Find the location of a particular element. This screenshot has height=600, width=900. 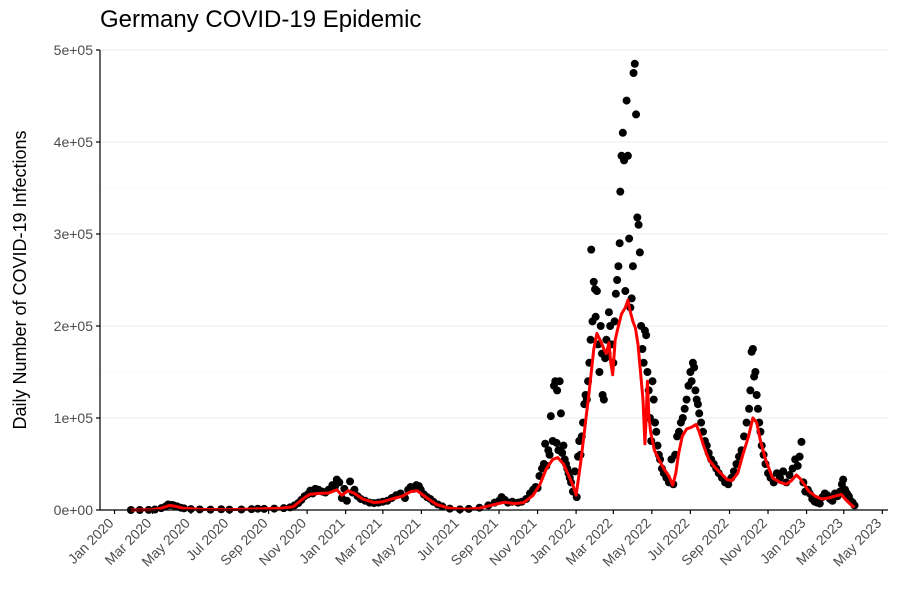

y-tick-label: 3e+05 is located at coordinates (74, 234).